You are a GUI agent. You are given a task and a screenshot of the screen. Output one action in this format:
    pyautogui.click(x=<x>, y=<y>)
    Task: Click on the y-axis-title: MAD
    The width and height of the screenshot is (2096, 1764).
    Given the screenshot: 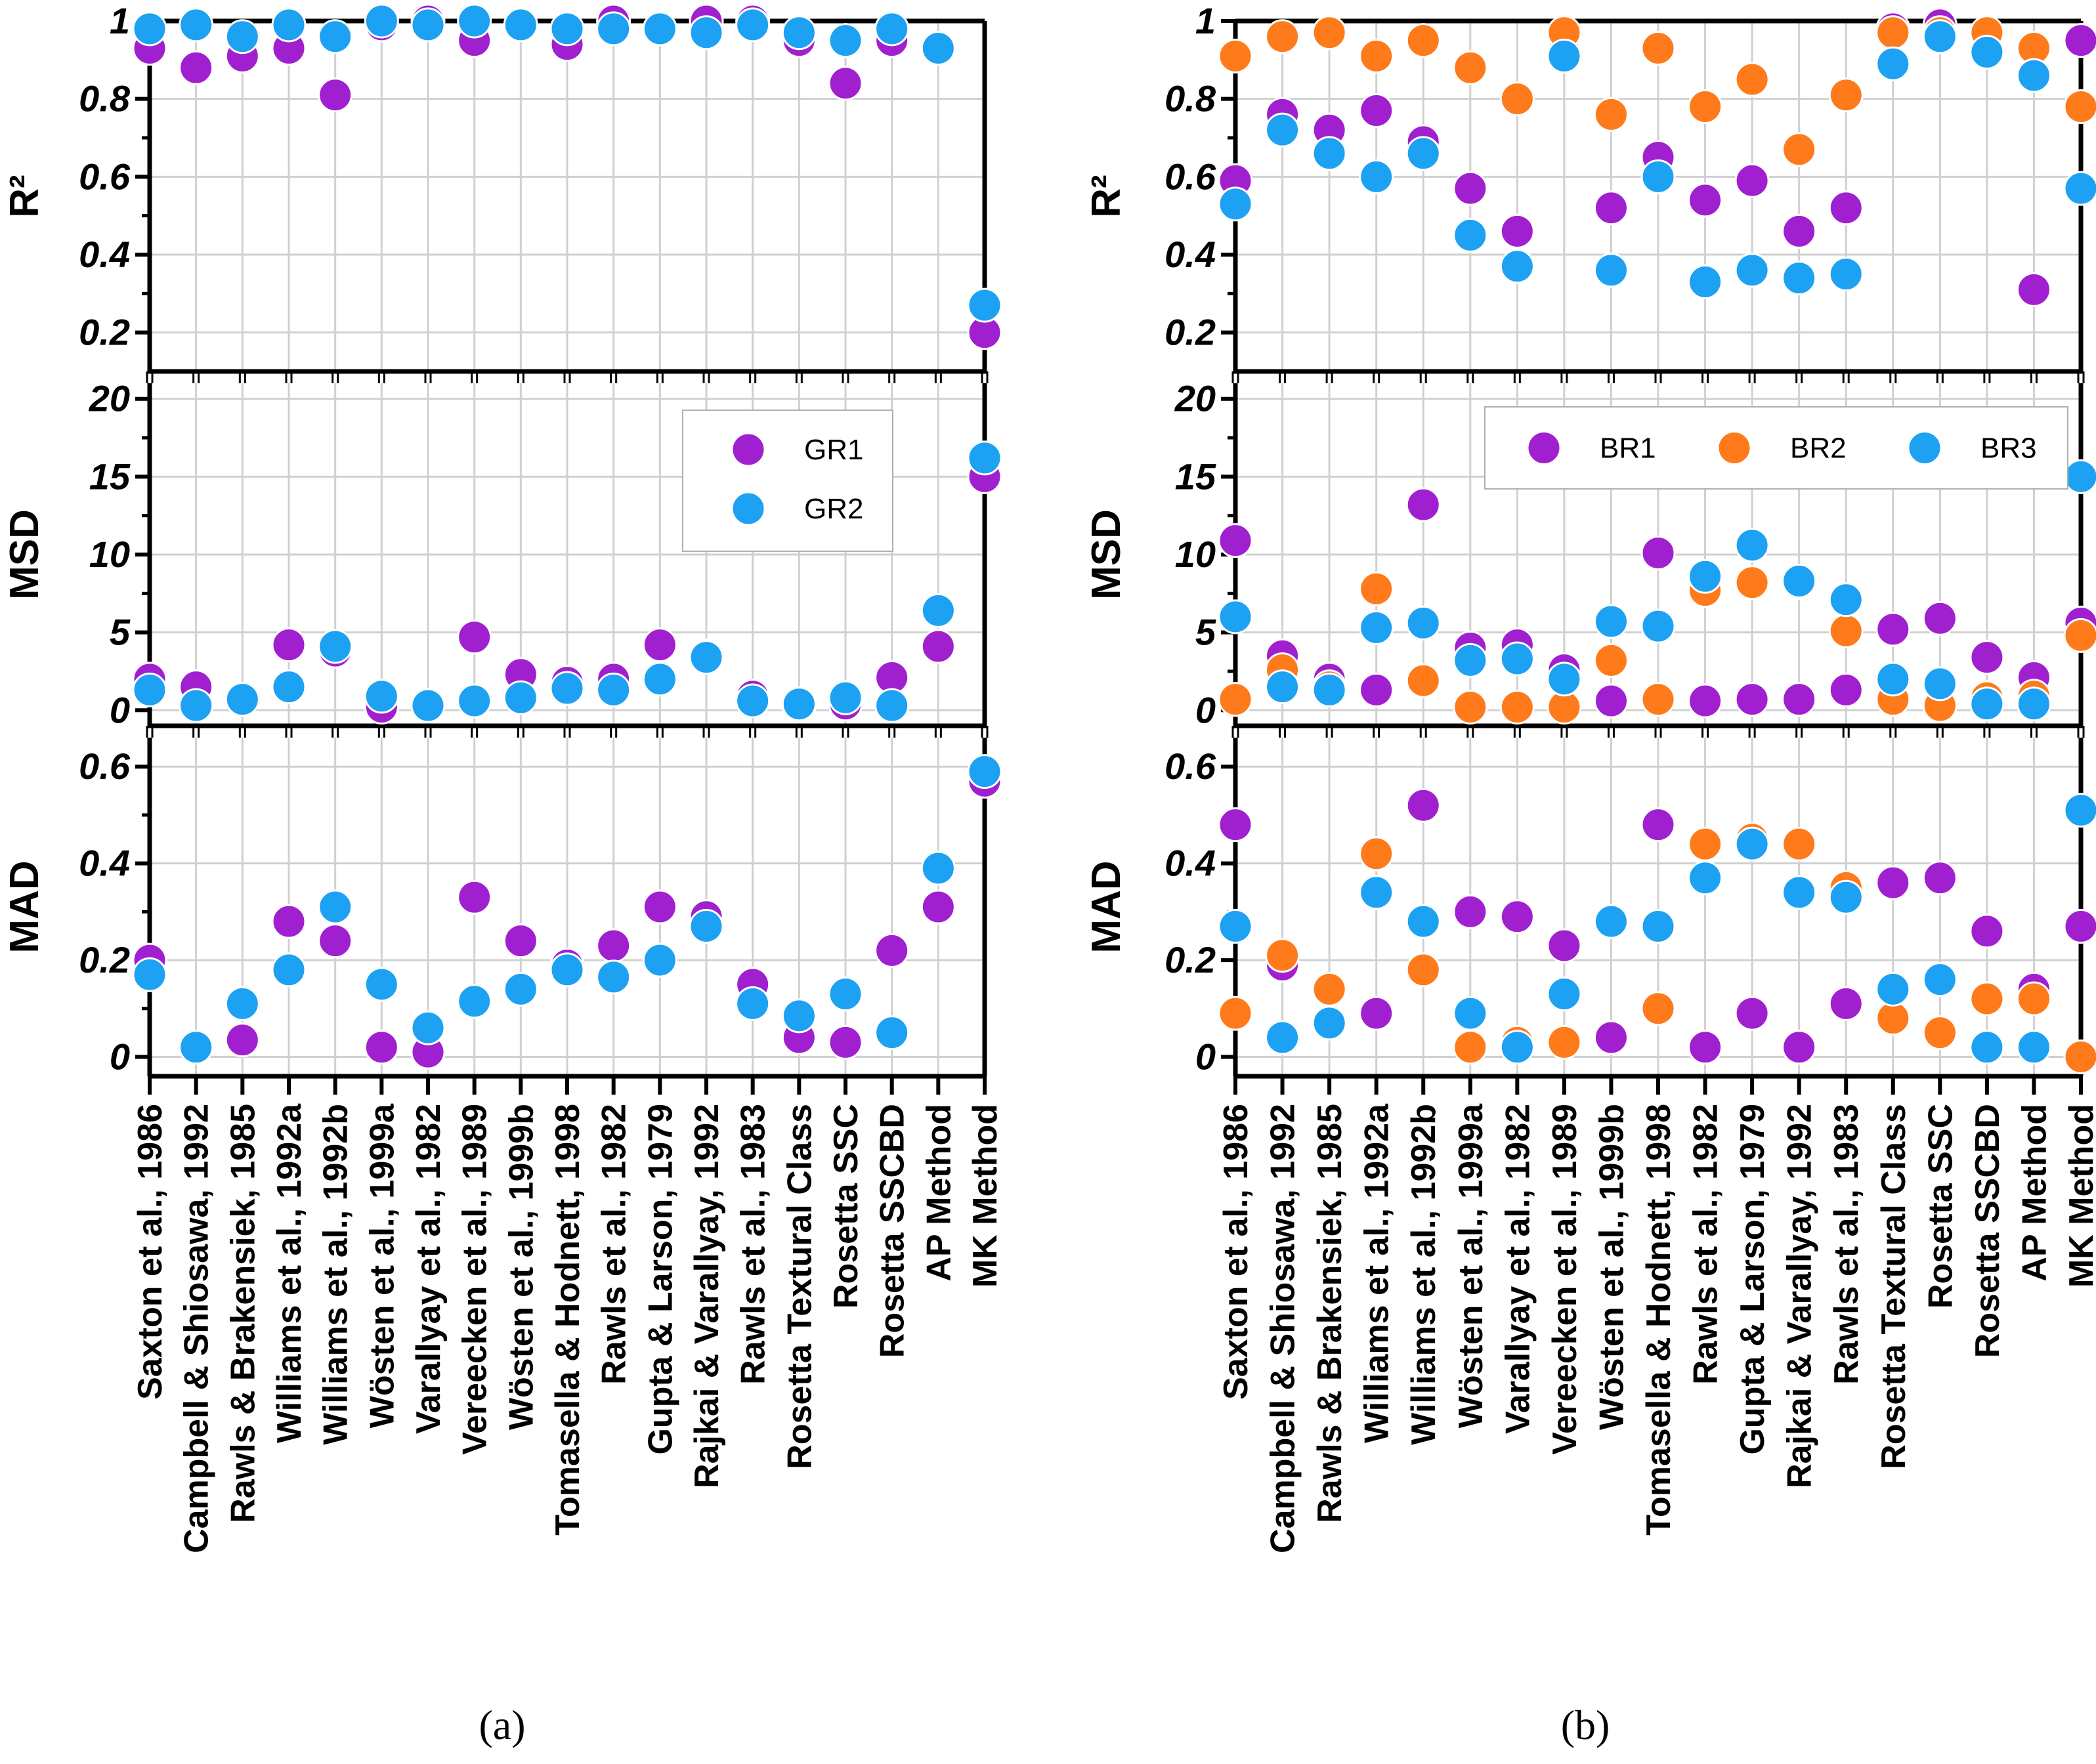 What is the action you would take?
    pyautogui.click(x=1106, y=906)
    